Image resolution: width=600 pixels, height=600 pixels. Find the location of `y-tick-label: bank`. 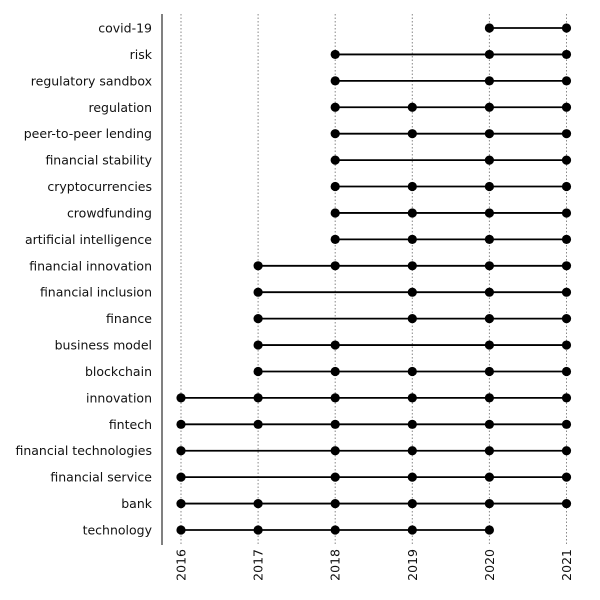

y-tick-label: bank is located at coordinates (137, 503).